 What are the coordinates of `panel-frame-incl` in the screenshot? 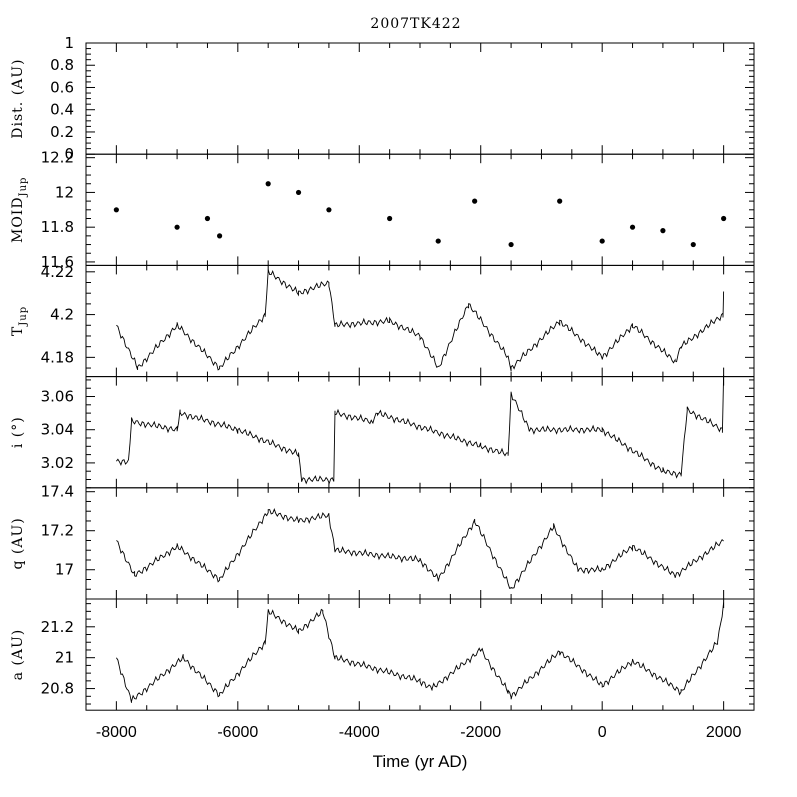 It's located at (420, 432).